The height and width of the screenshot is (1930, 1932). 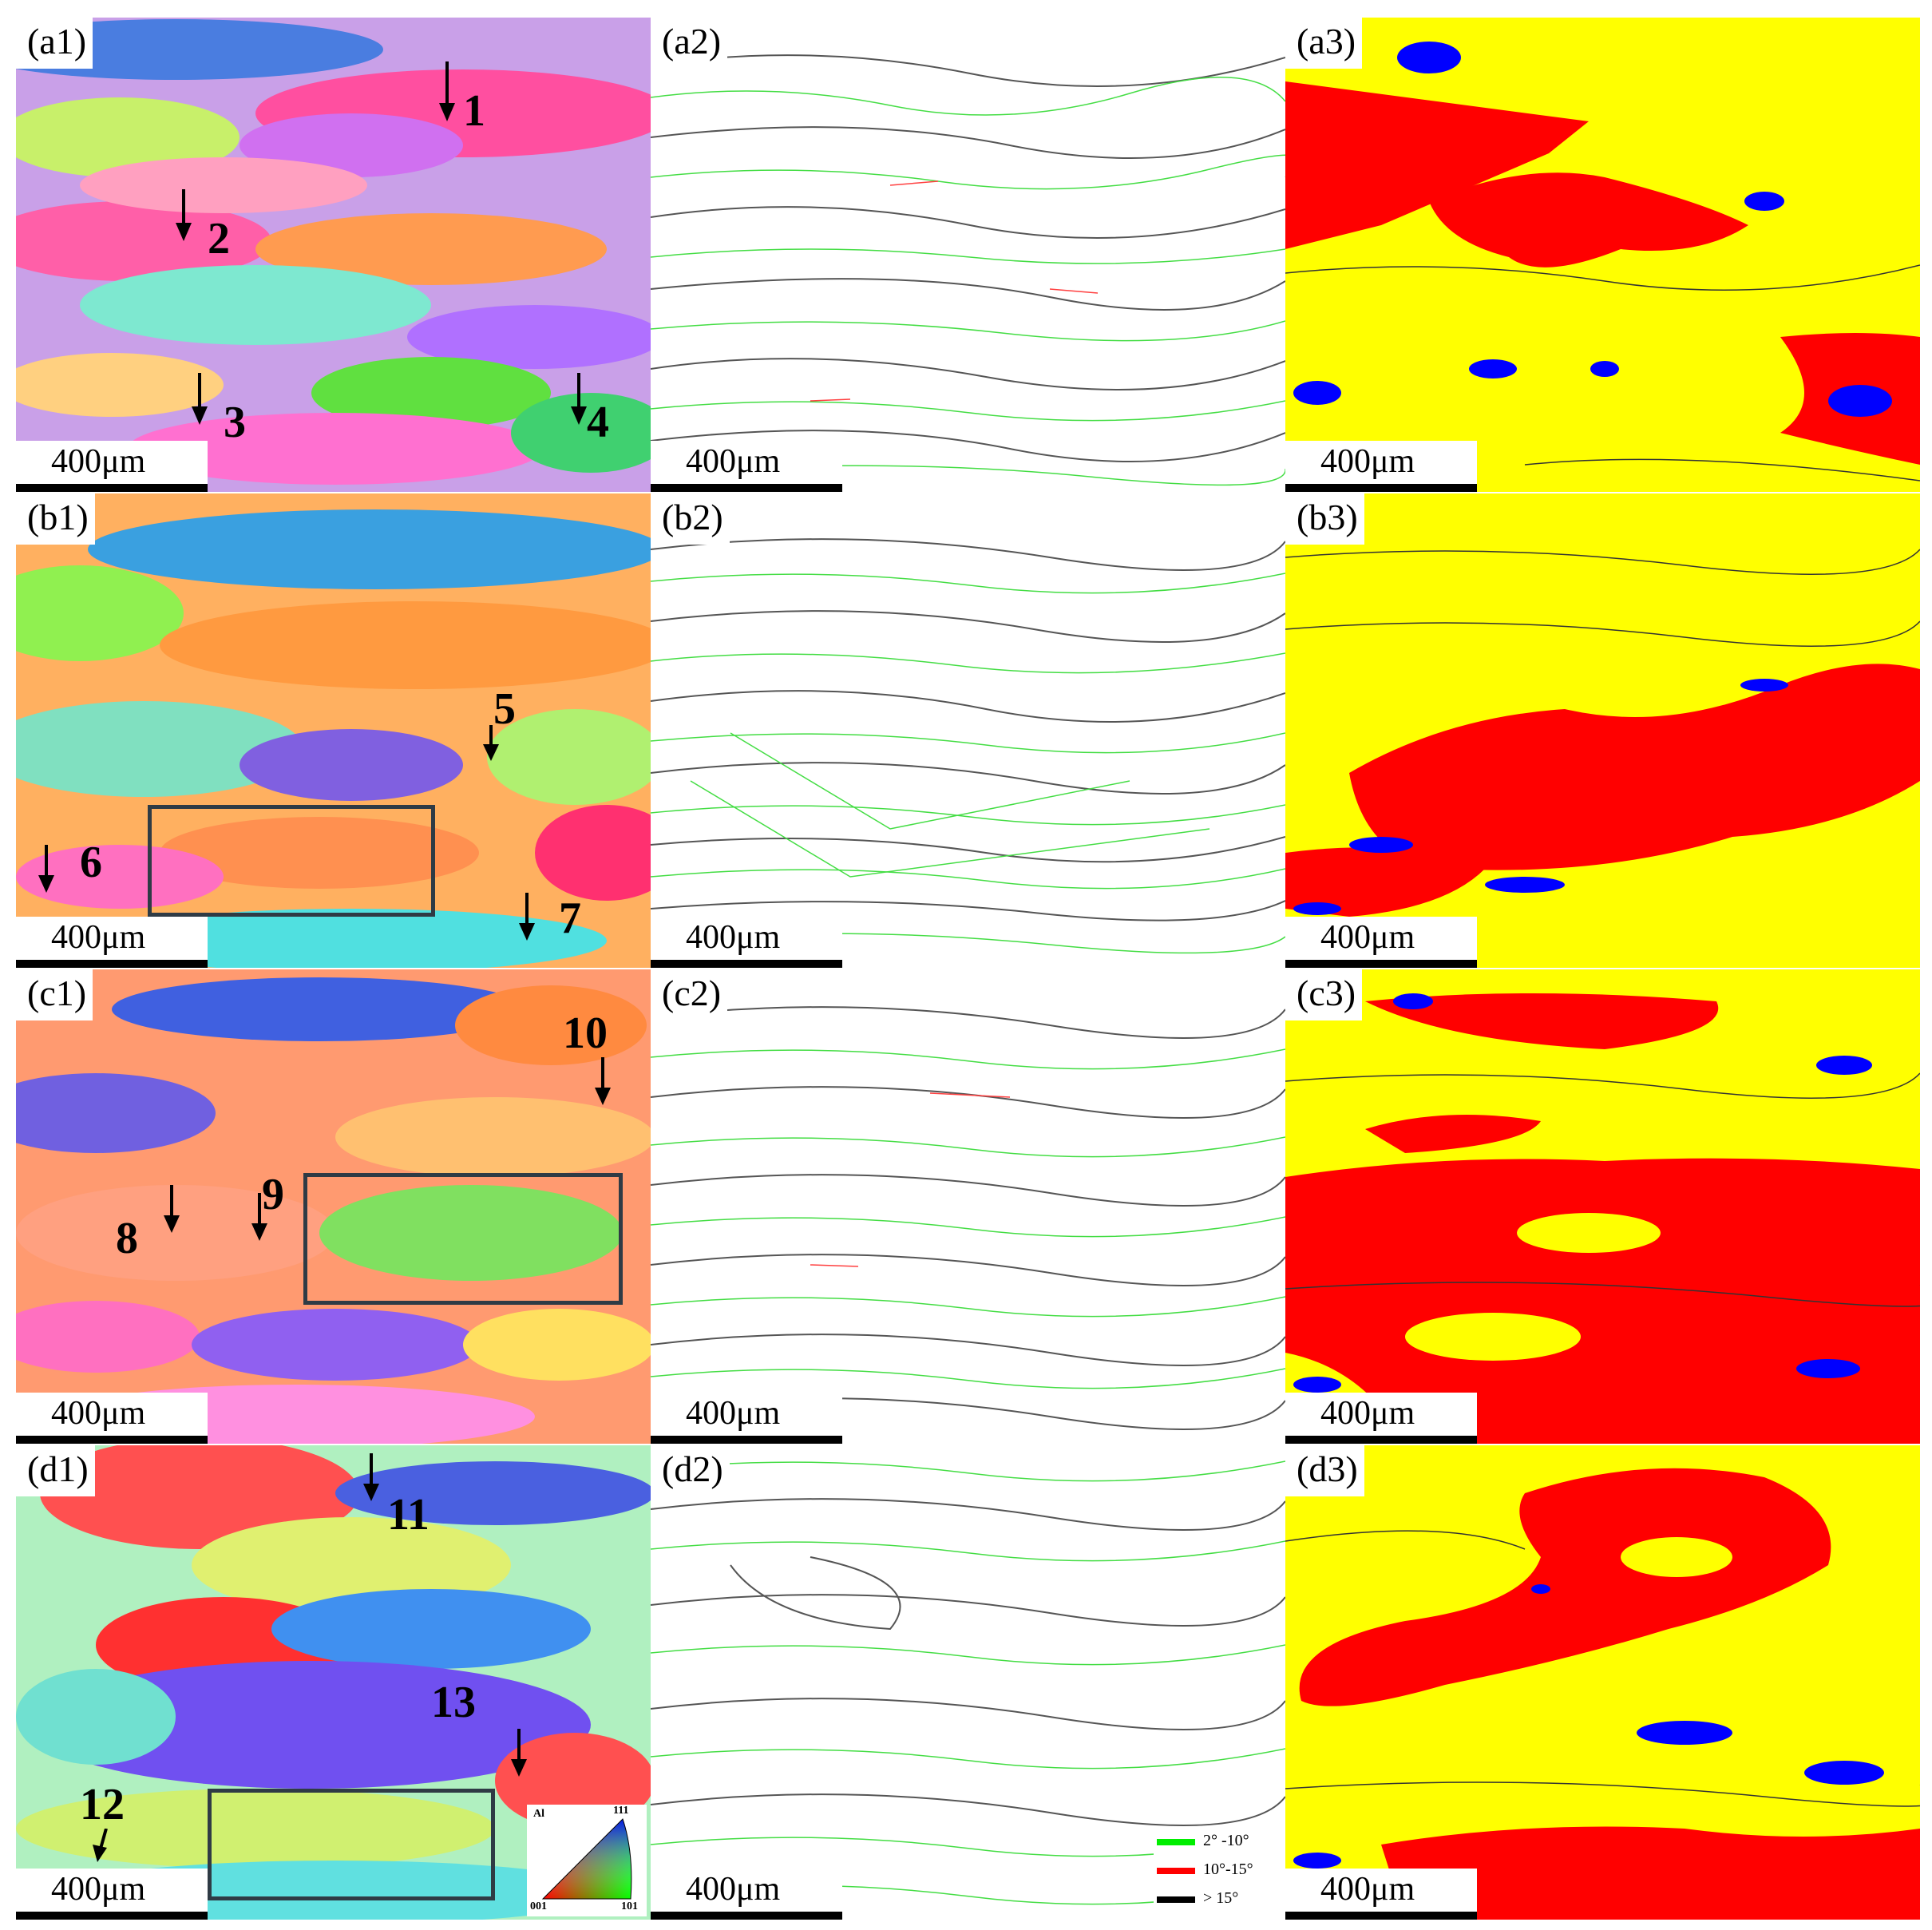 I want to click on marker-number: 8, so click(x=127, y=1239).